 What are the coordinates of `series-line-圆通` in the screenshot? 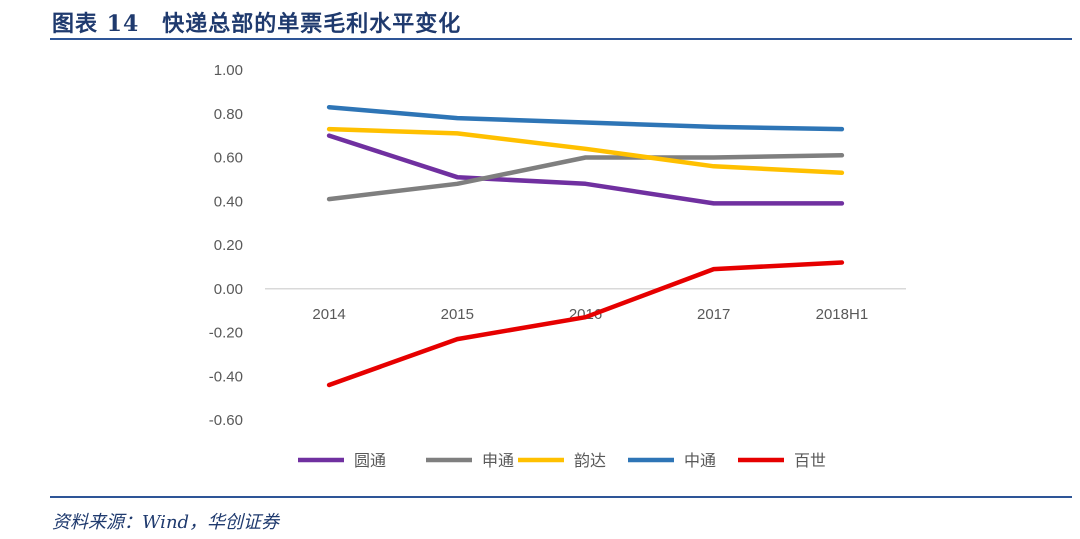 It's located at (585, 169).